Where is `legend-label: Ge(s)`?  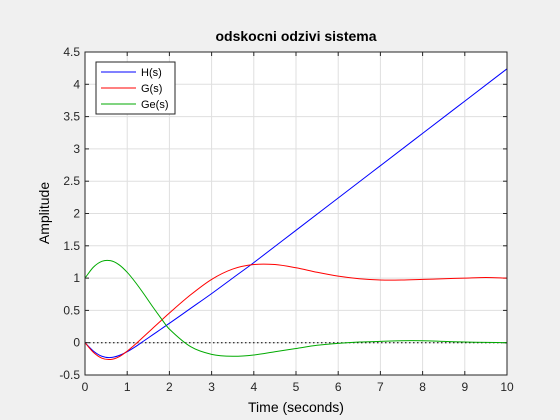 legend-label: Ge(s) is located at coordinates (155, 105).